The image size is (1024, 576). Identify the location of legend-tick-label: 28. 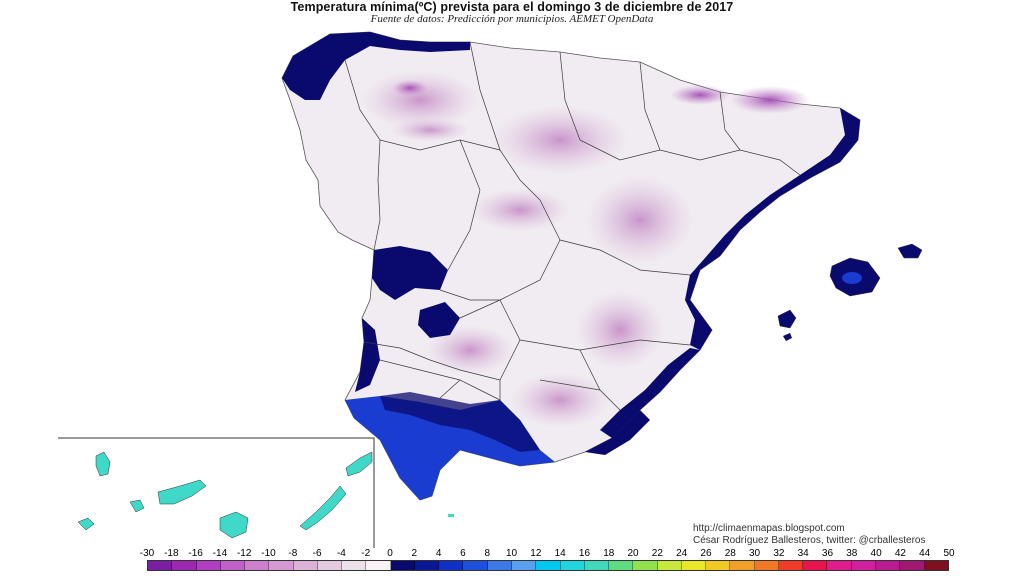
(730, 553).